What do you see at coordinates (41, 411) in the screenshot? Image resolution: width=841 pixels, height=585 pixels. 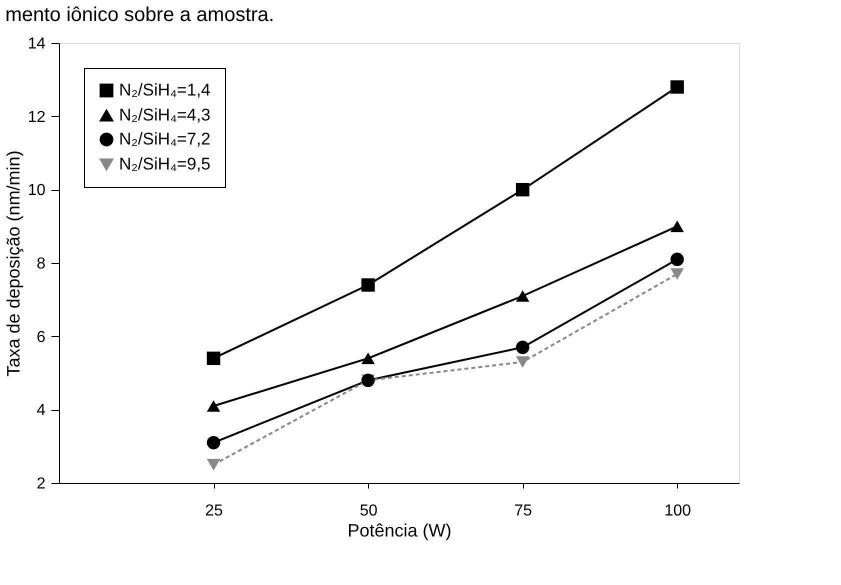 I see `y-tick-label: 4` at bounding box center [41, 411].